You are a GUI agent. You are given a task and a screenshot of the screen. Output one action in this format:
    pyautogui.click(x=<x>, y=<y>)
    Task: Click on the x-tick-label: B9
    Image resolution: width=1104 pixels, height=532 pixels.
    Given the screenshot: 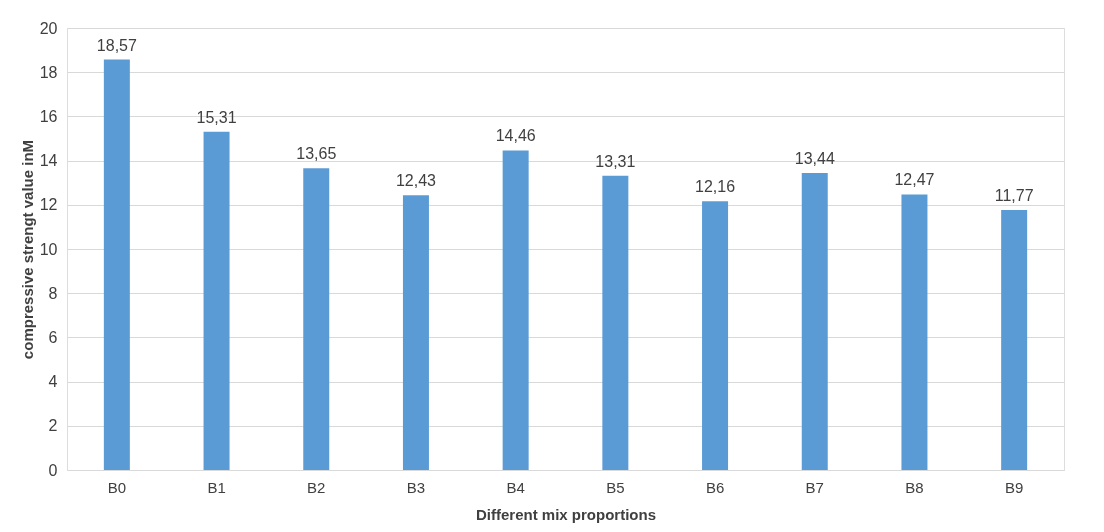 What is the action you would take?
    pyautogui.click(x=1014, y=487)
    